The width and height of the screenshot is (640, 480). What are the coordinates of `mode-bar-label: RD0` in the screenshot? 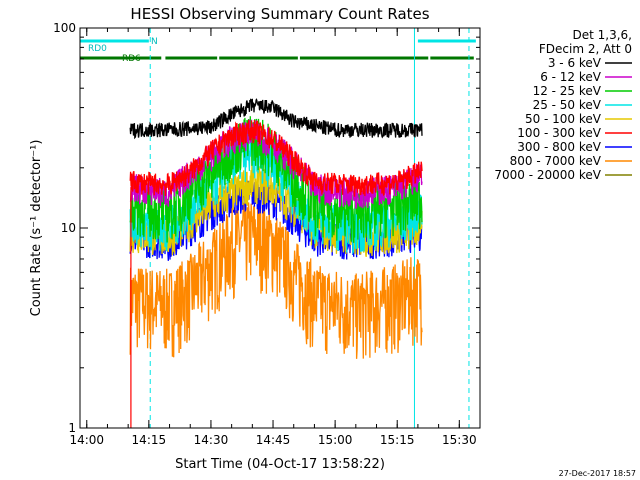 It's located at (97, 49).